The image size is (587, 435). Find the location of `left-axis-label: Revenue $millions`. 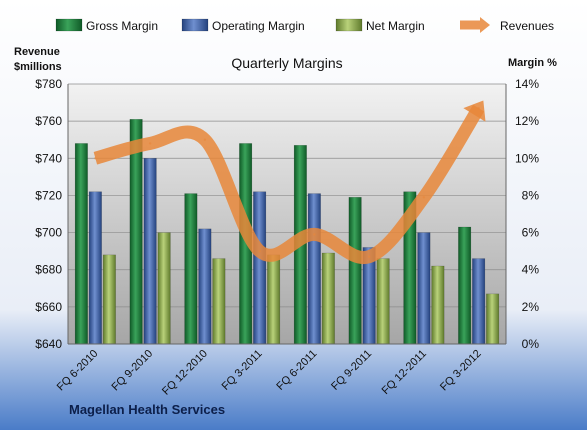

left-axis-label: Revenue $millions is located at coordinates (38, 59).